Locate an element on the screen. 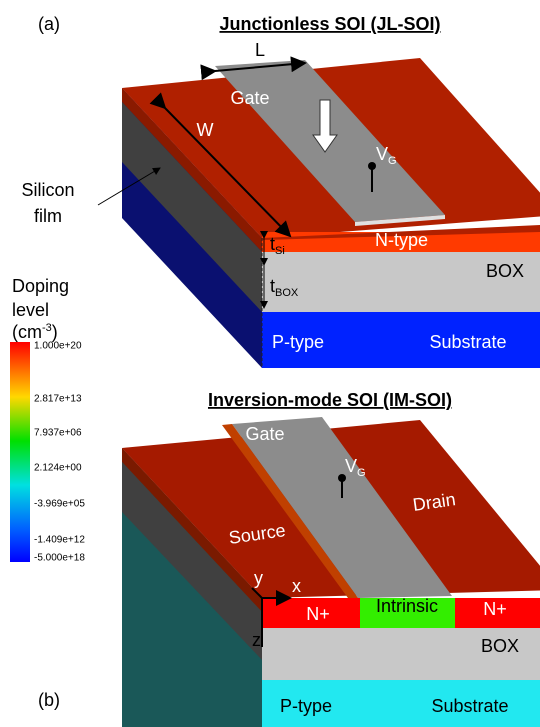 The width and height of the screenshot is (540, 727). colorbar-tick-label: 2.124e+00 is located at coordinates (58, 468).